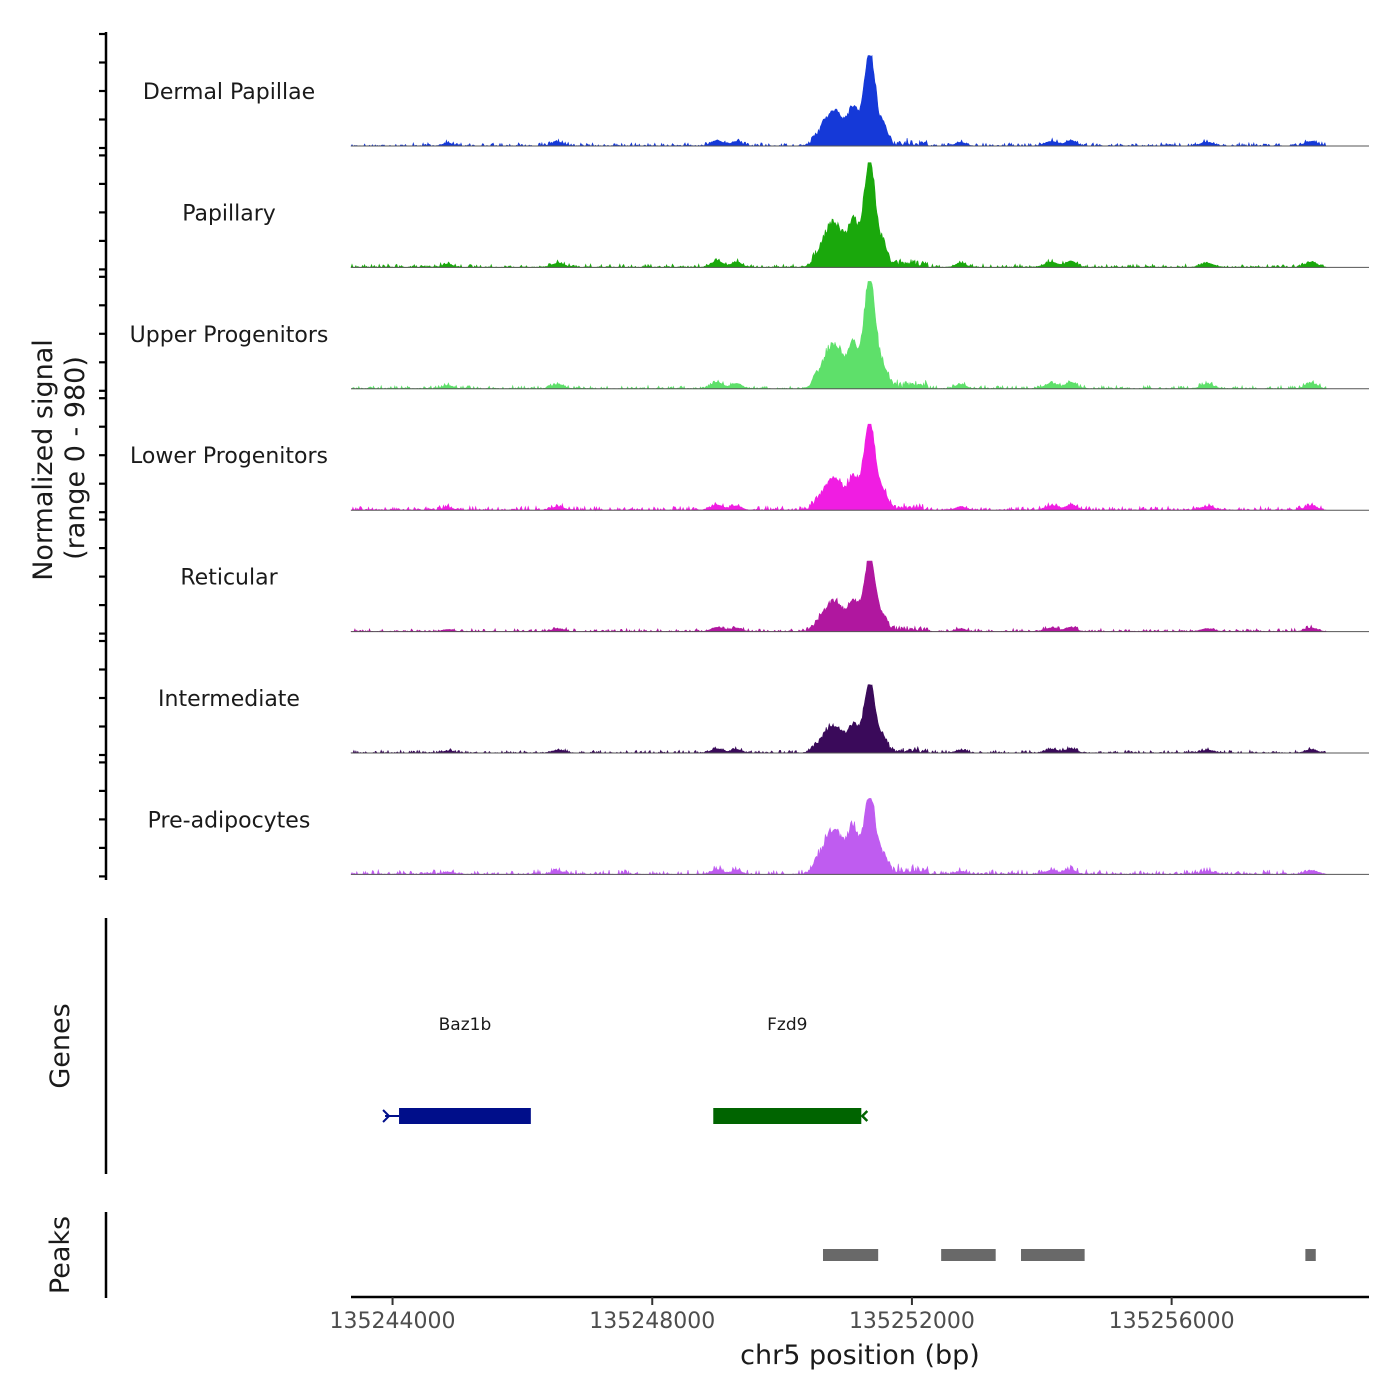 The width and height of the screenshot is (1400, 1400). I want to click on track-upper-progenitors: Upper Progenitors, so click(749, 335).